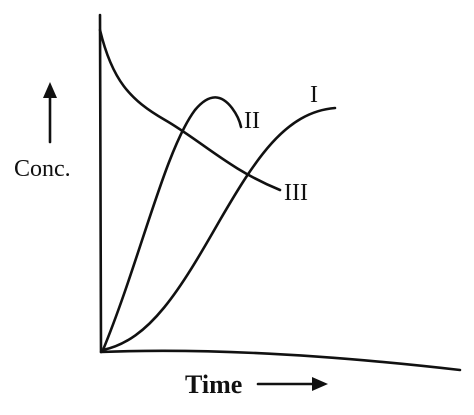 Image resolution: width=474 pixels, height=415 pixels. Describe the element at coordinates (50, 90) in the screenshot. I see `y-arrow-head` at that location.